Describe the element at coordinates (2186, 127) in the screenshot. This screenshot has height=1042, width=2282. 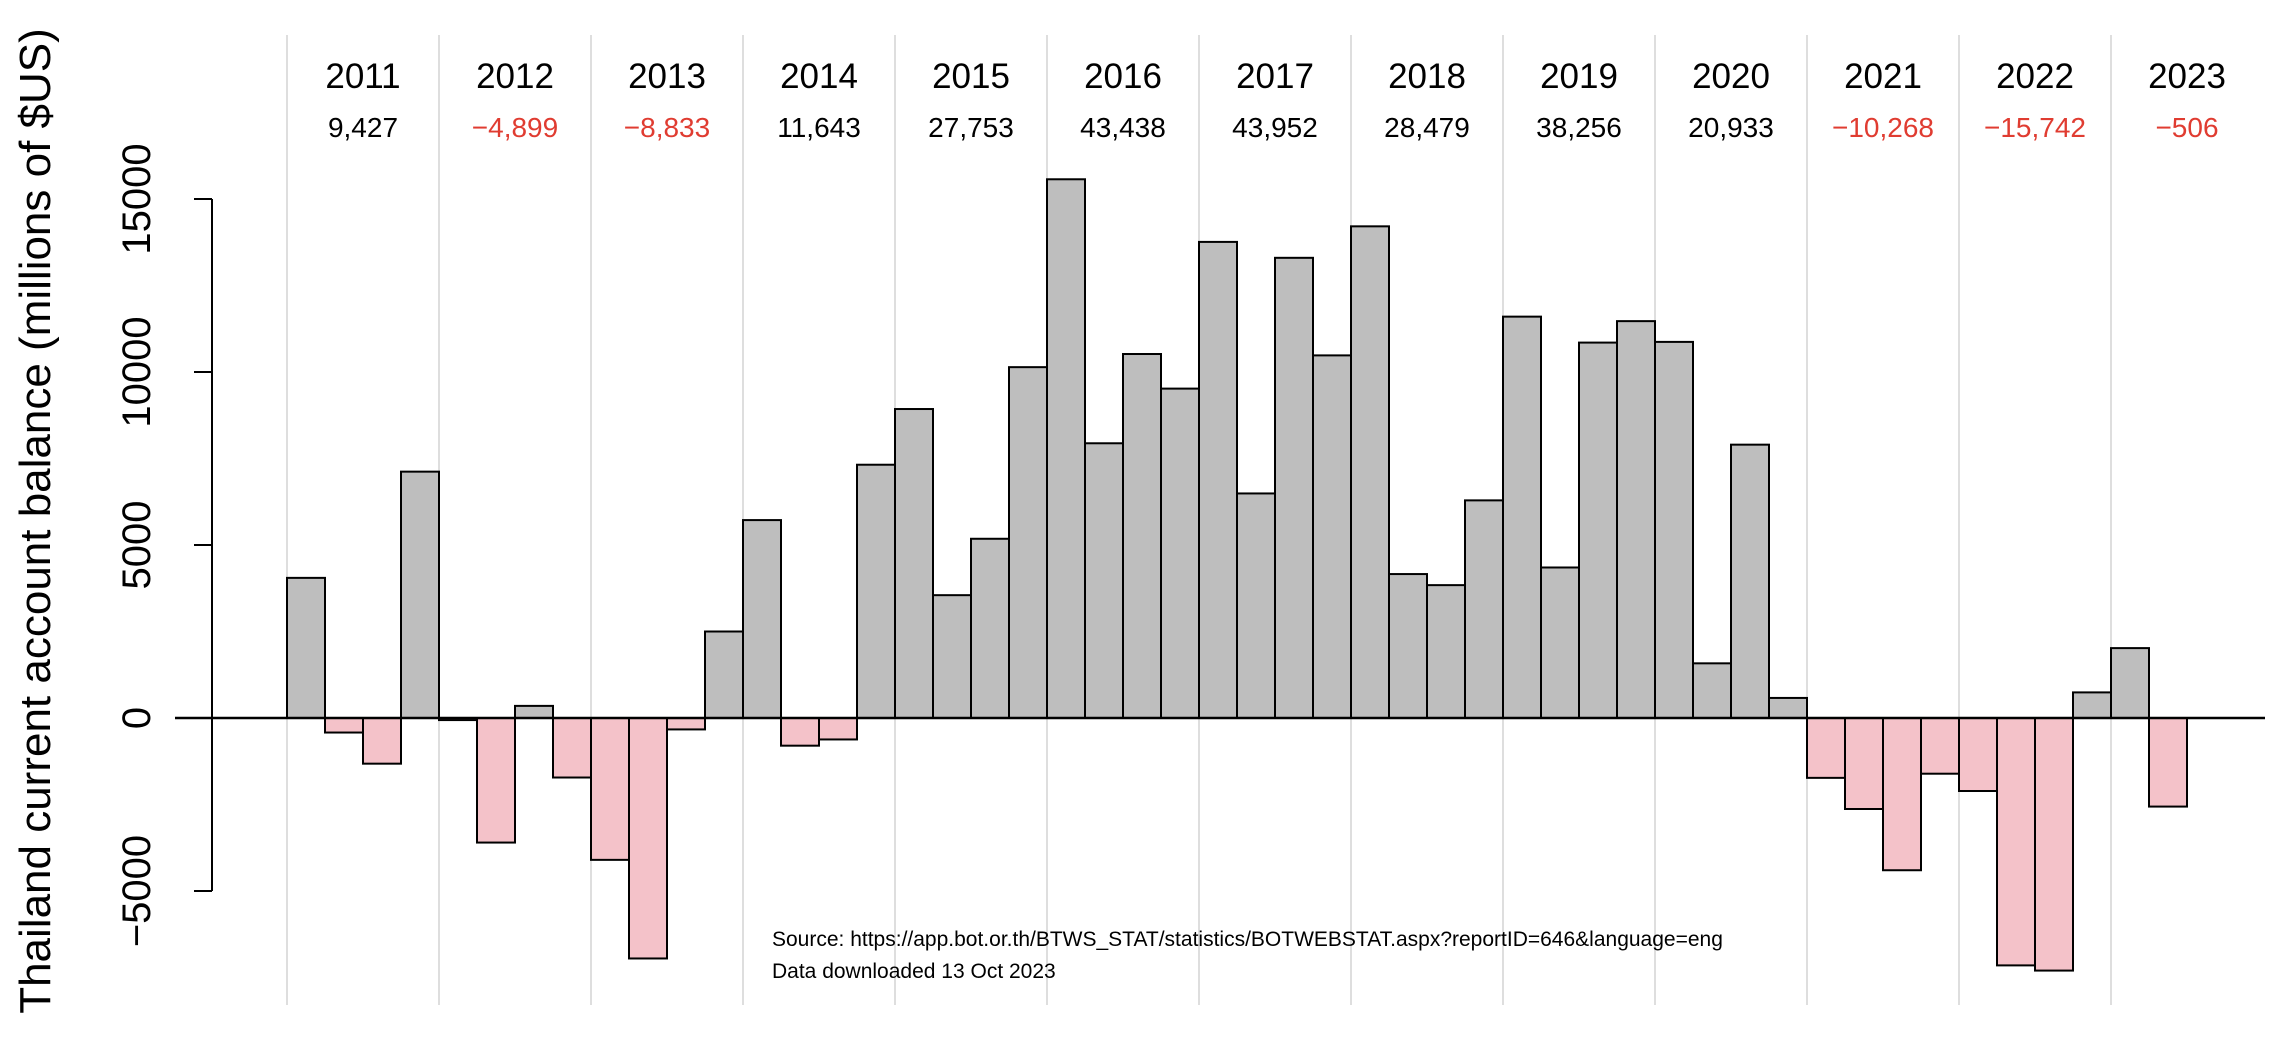
I see `year-total-label: −506` at that location.